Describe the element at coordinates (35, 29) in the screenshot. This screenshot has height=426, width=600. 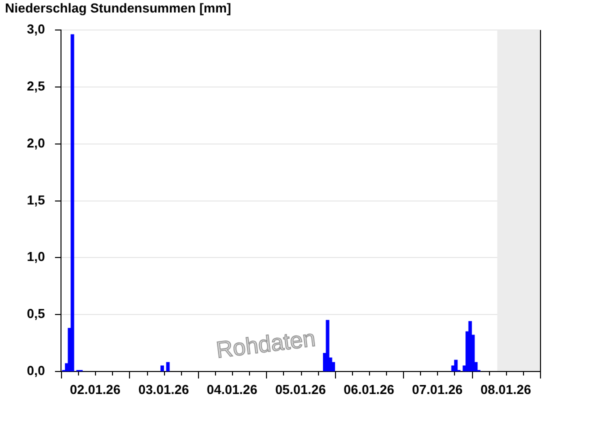
I see `y-tick-label: 3,0` at that location.